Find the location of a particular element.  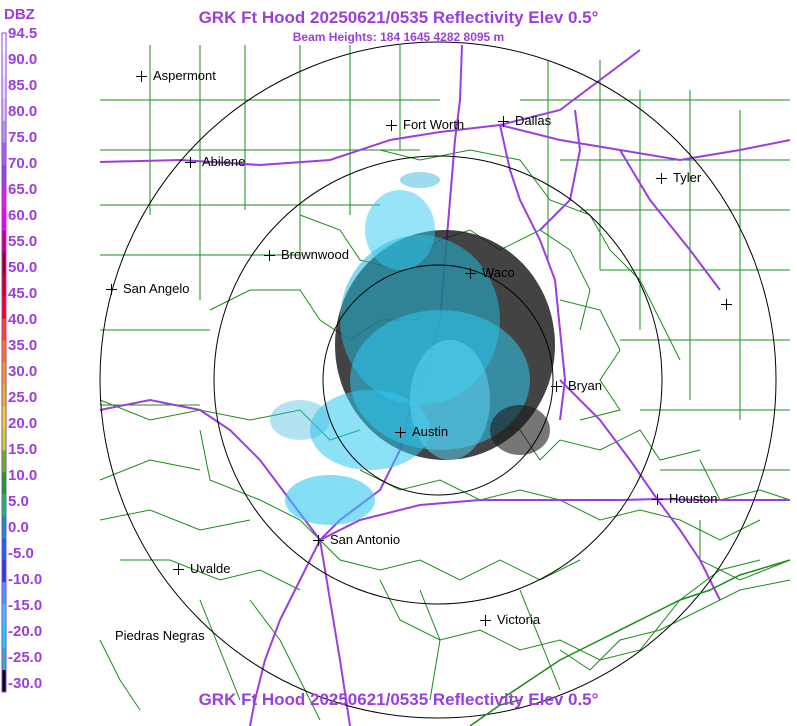

city-label: Bryan is located at coordinates (585, 385).